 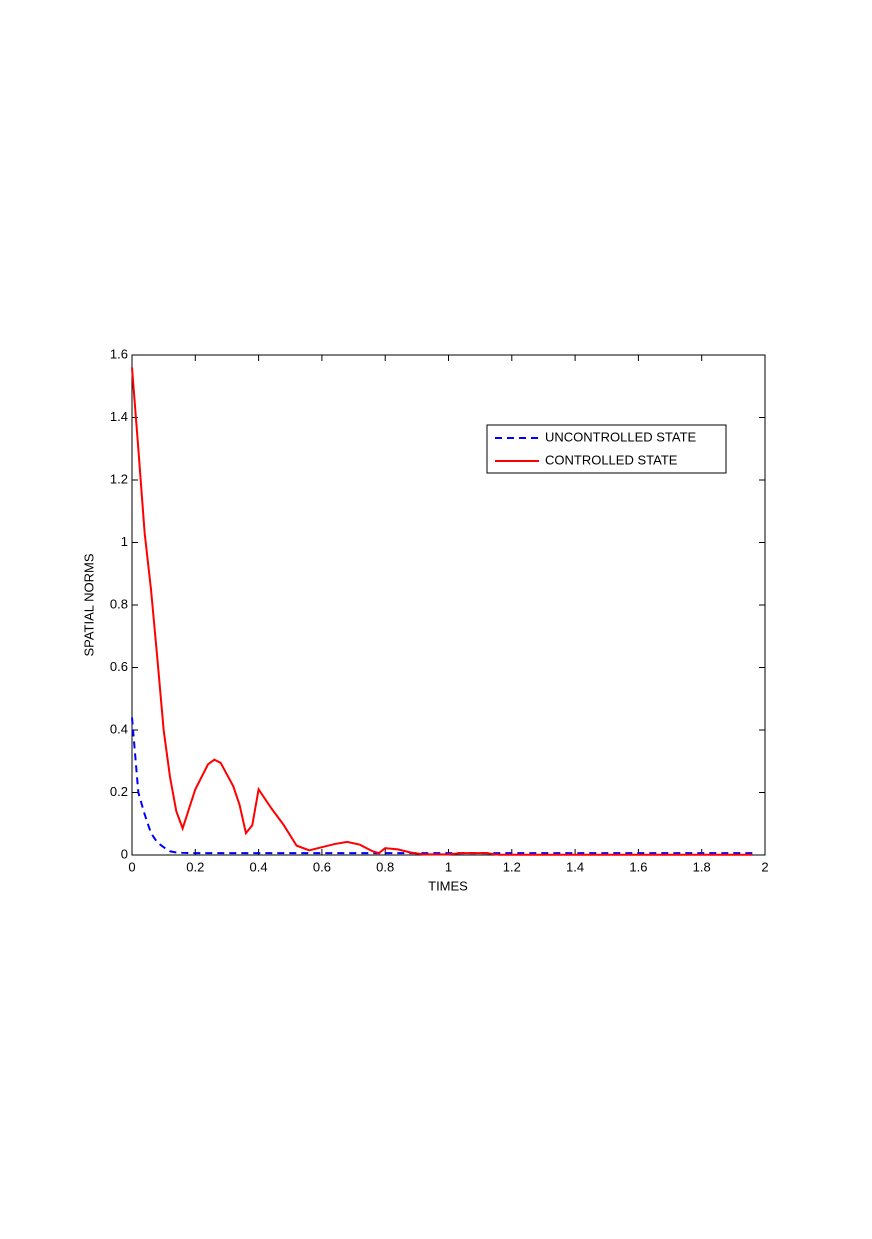 I want to click on y-tick-label: 1.4, so click(x=119, y=416).